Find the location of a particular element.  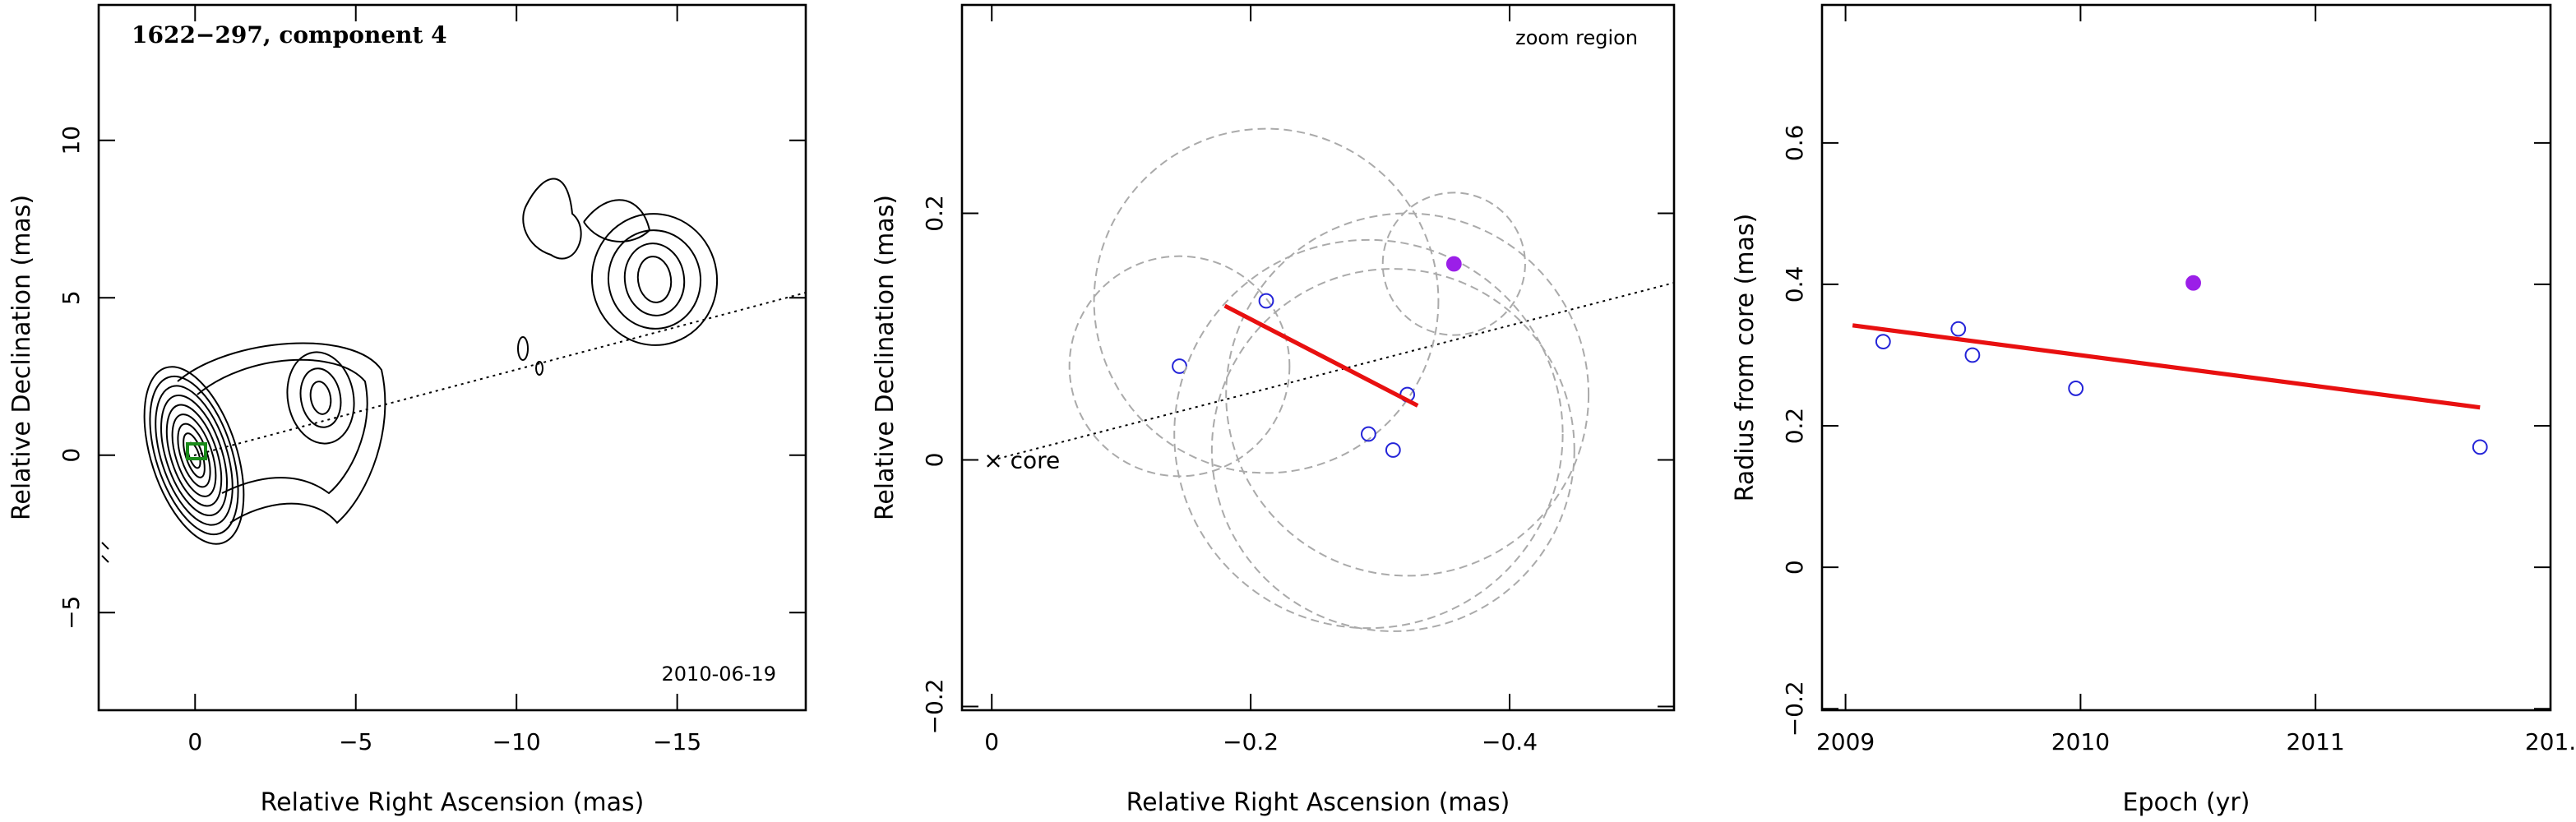

y-tick-label: 0.6 is located at coordinates (1794, 143).